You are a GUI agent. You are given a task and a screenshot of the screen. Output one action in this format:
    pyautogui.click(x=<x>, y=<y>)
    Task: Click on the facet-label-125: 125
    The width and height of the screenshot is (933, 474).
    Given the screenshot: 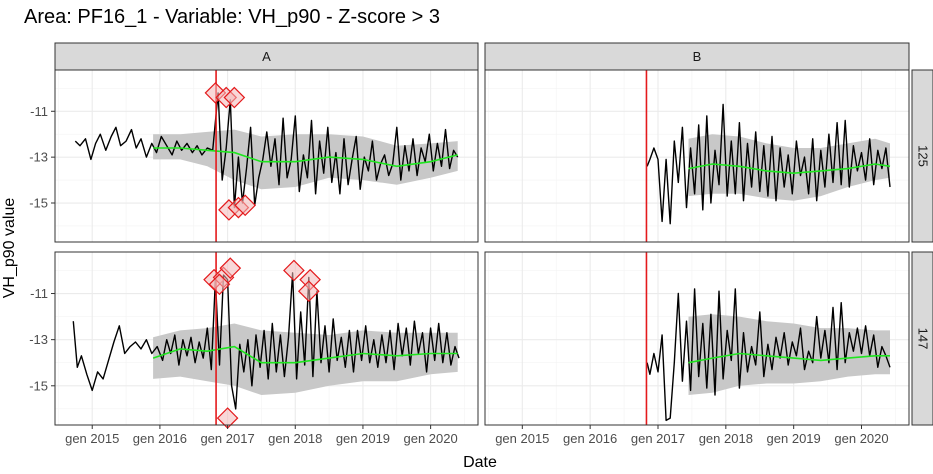 What is the action you would take?
    pyautogui.click(x=923, y=156)
    